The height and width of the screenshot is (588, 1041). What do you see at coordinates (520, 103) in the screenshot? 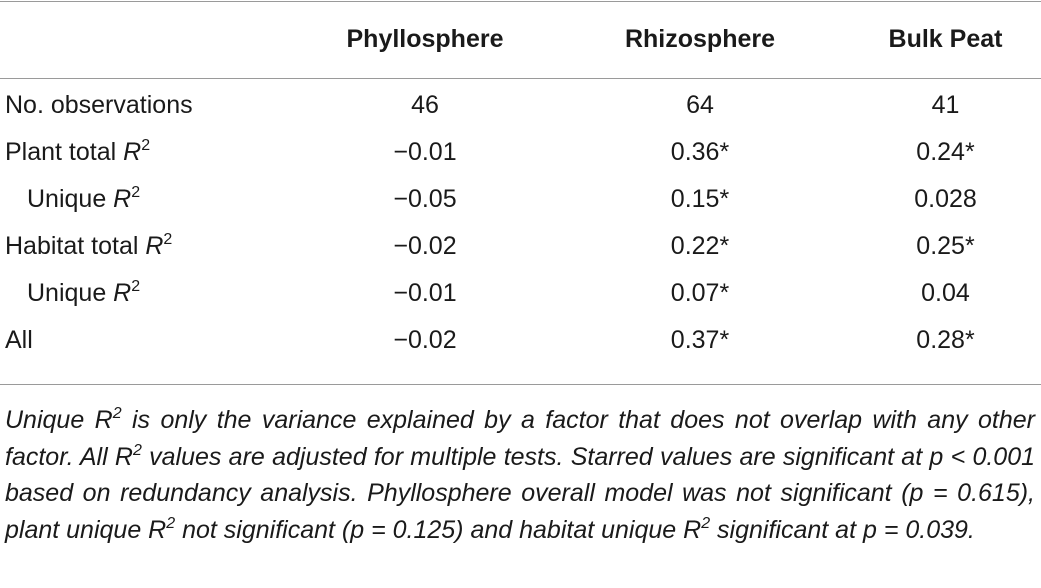
I see `table-row: No. observations 46 64 41` at bounding box center [520, 103].